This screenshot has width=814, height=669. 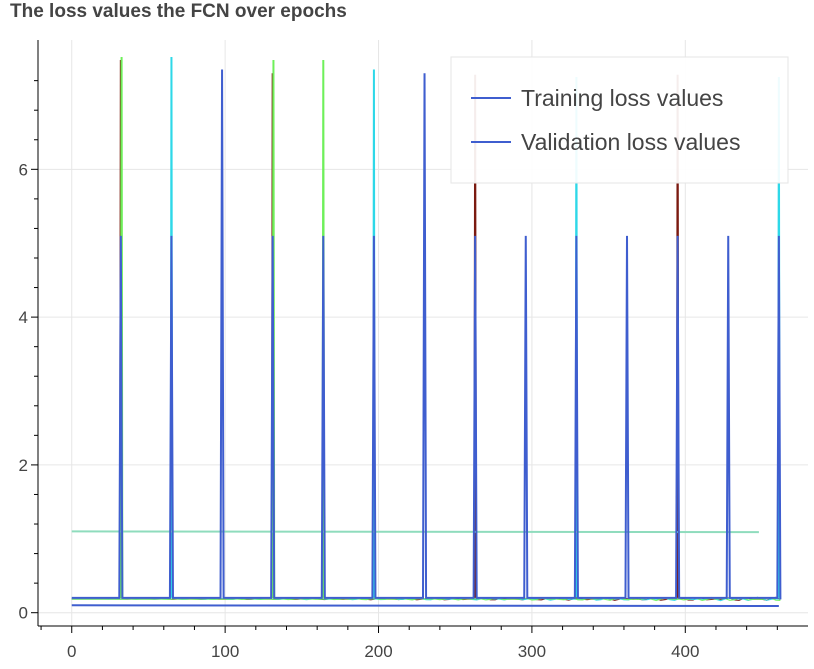 I want to click on x-tick-label: 100, so click(x=225, y=651).